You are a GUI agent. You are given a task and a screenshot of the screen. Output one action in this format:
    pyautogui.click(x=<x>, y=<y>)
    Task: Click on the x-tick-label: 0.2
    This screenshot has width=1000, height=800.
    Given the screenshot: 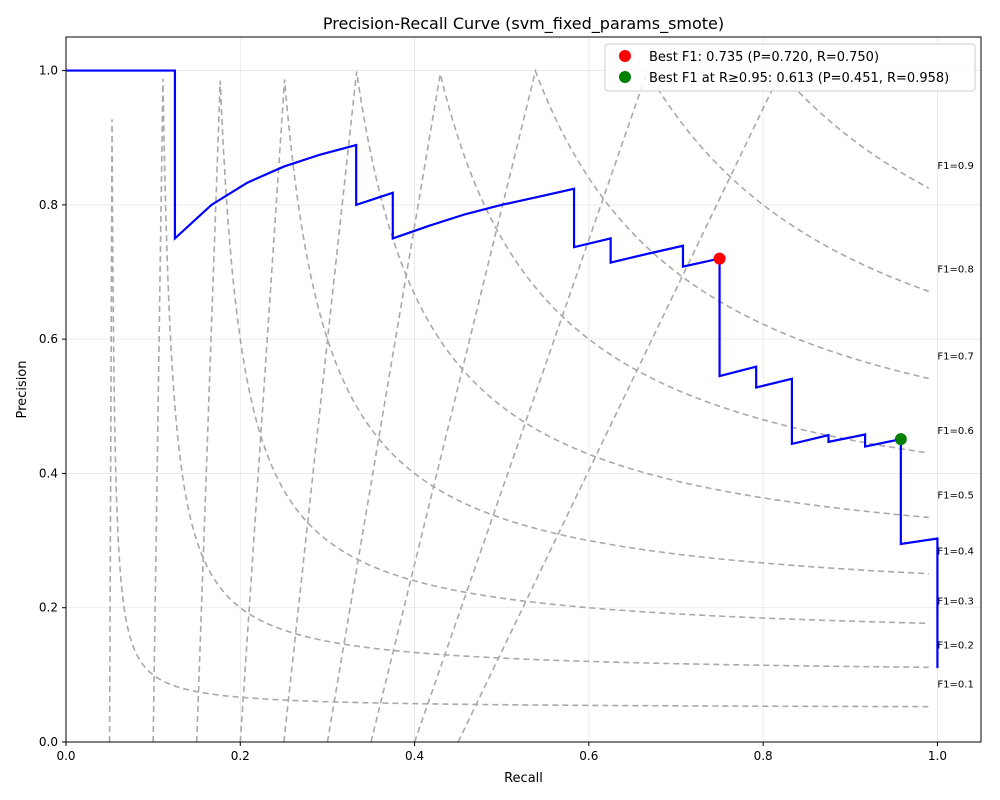 What is the action you would take?
    pyautogui.click(x=240, y=756)
    